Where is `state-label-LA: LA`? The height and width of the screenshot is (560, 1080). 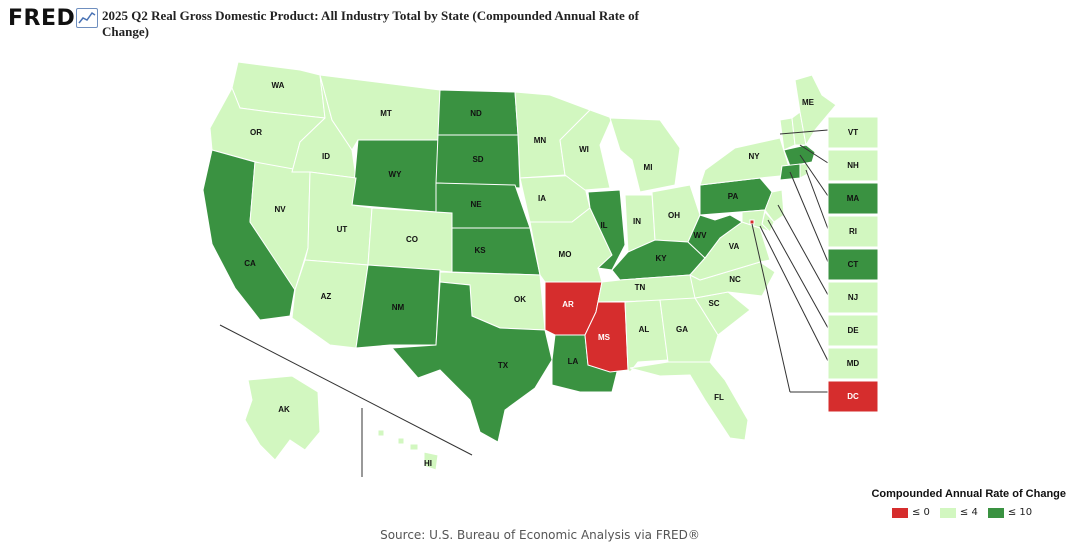 state-label-LA: LA is located at coordinates (573, 361).